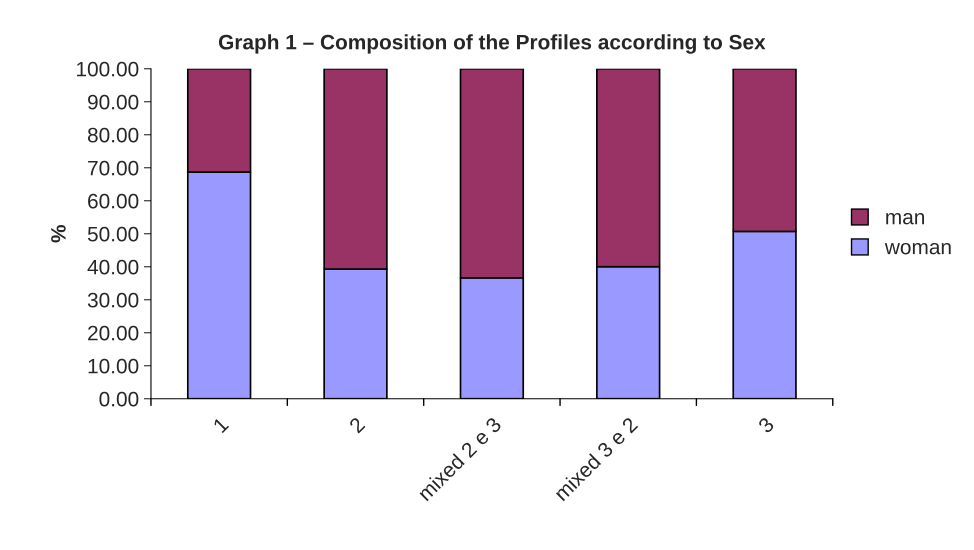  Describe the element at coordinates (113, 168) in the screenshot. I see `y-tick-label: 70.00` at that location.